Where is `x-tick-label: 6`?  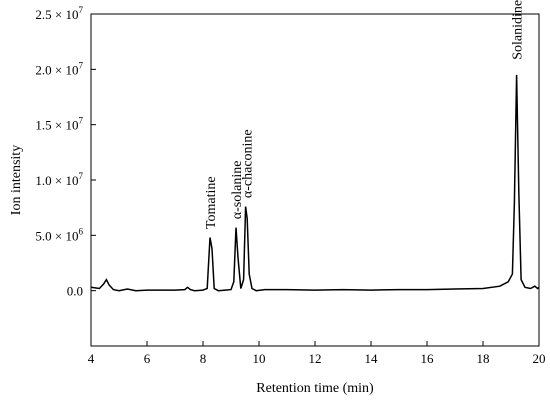 x-tick-label: 6 is located at coordinates (147, 358).